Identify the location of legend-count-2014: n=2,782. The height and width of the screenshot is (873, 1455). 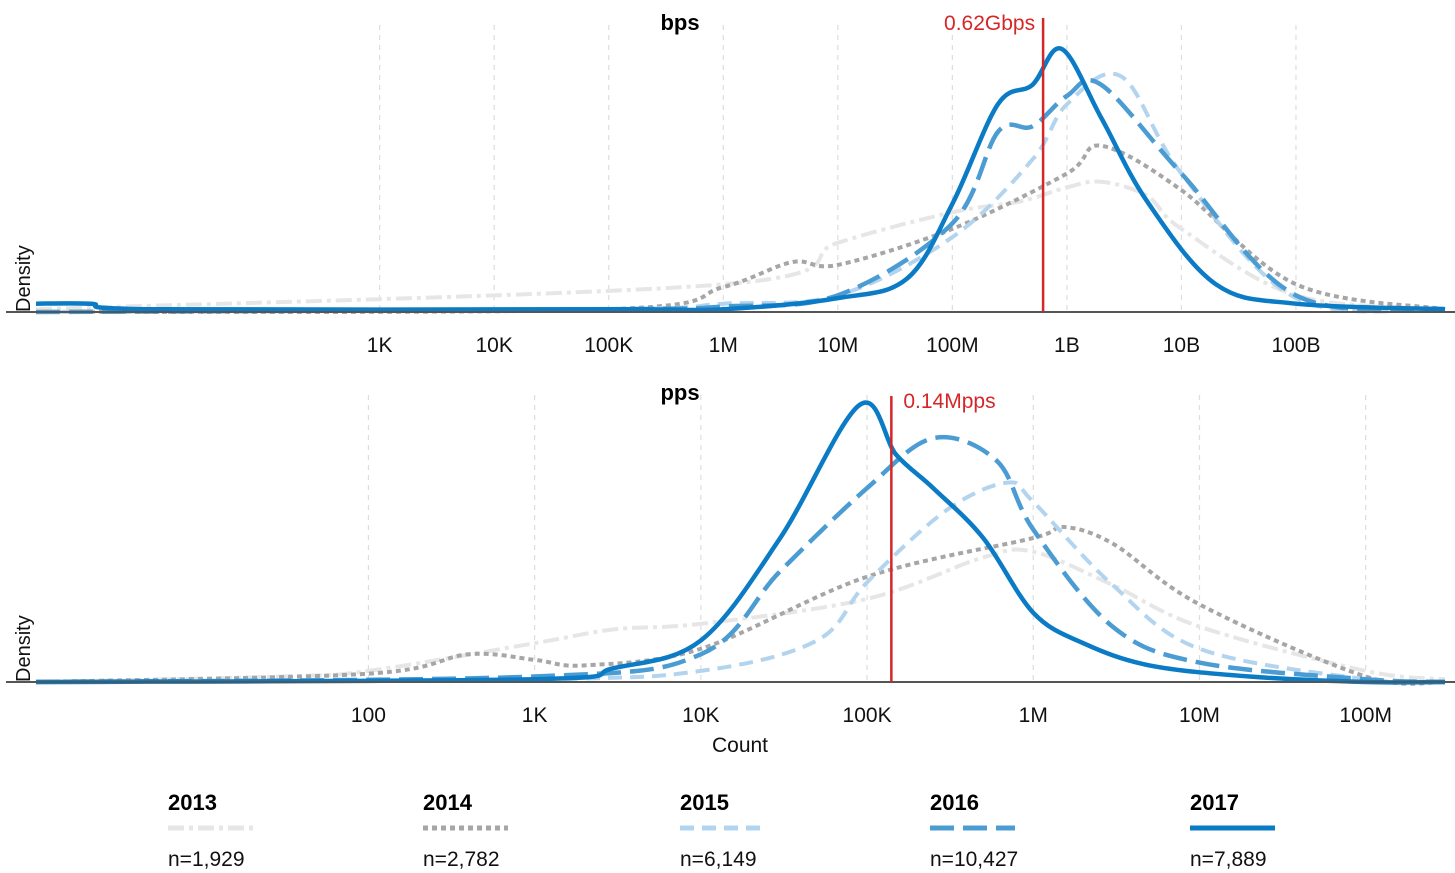
(461, 859).